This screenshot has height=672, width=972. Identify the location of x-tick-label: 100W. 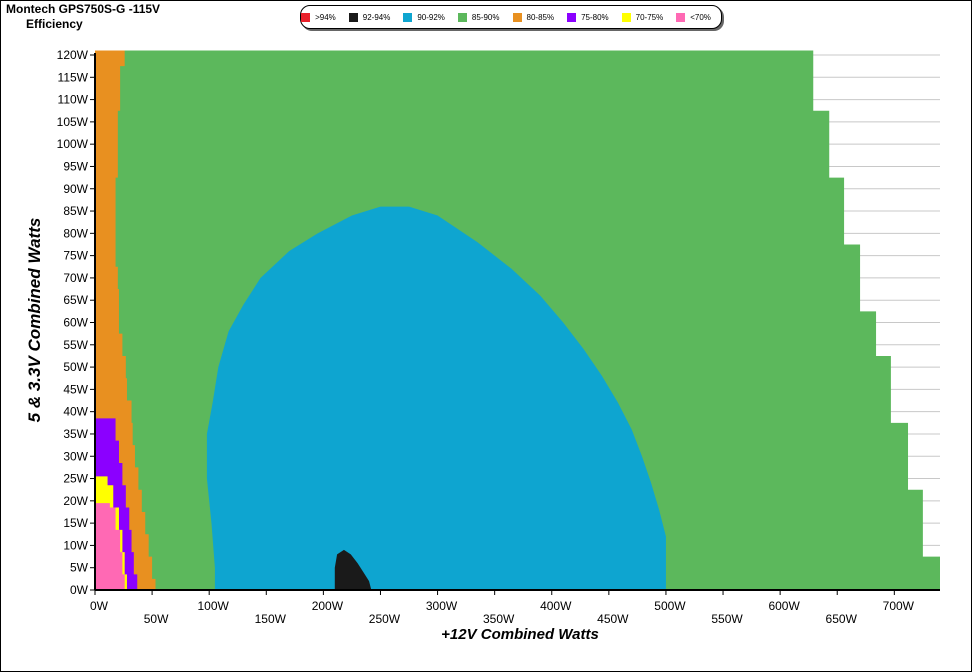
(214, 606).